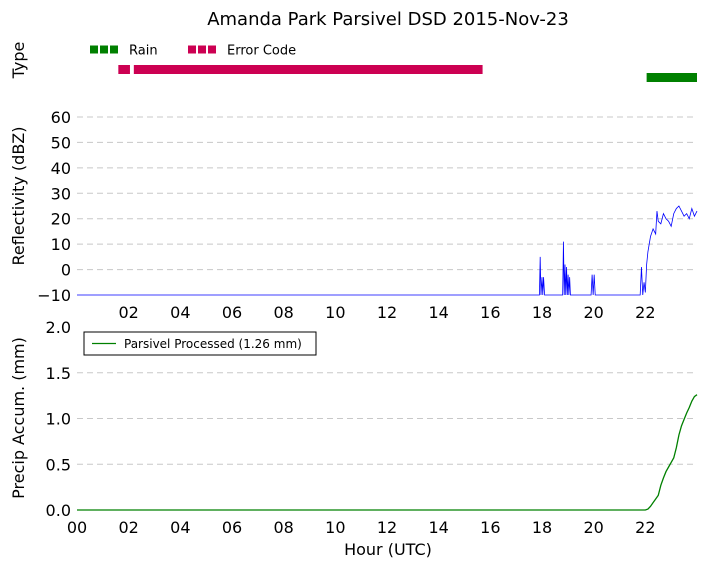 This screenshot has width=707, height=570. Describe the element at coordinates (18, 418) in the screenshot. I see `precip-ylabel: Precip Accum. (mm)` at that location.